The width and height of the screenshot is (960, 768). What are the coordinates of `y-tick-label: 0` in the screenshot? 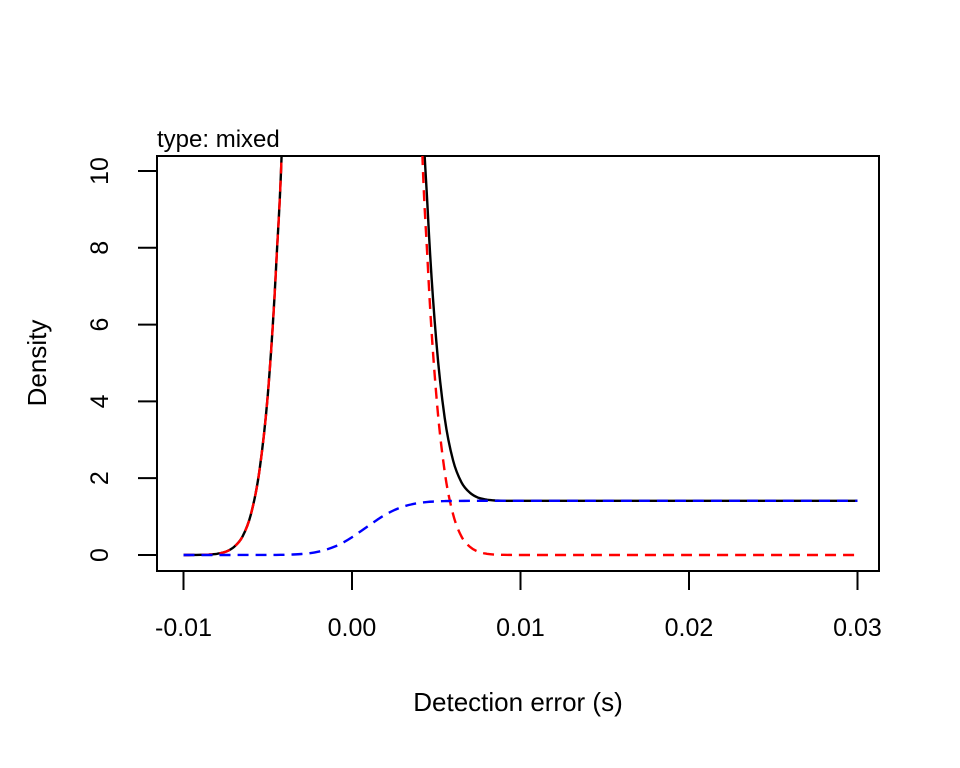 It's located at (100, 555).